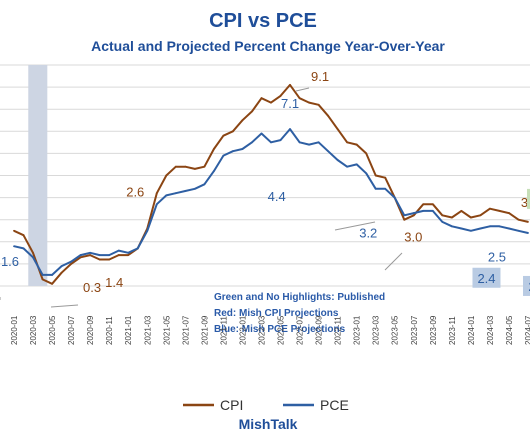 This screenshot has width=530, height=442. Describe the element at coordinates (128, 330) in the screenshot. I see `x-tick-label: 2021-01` at that location.